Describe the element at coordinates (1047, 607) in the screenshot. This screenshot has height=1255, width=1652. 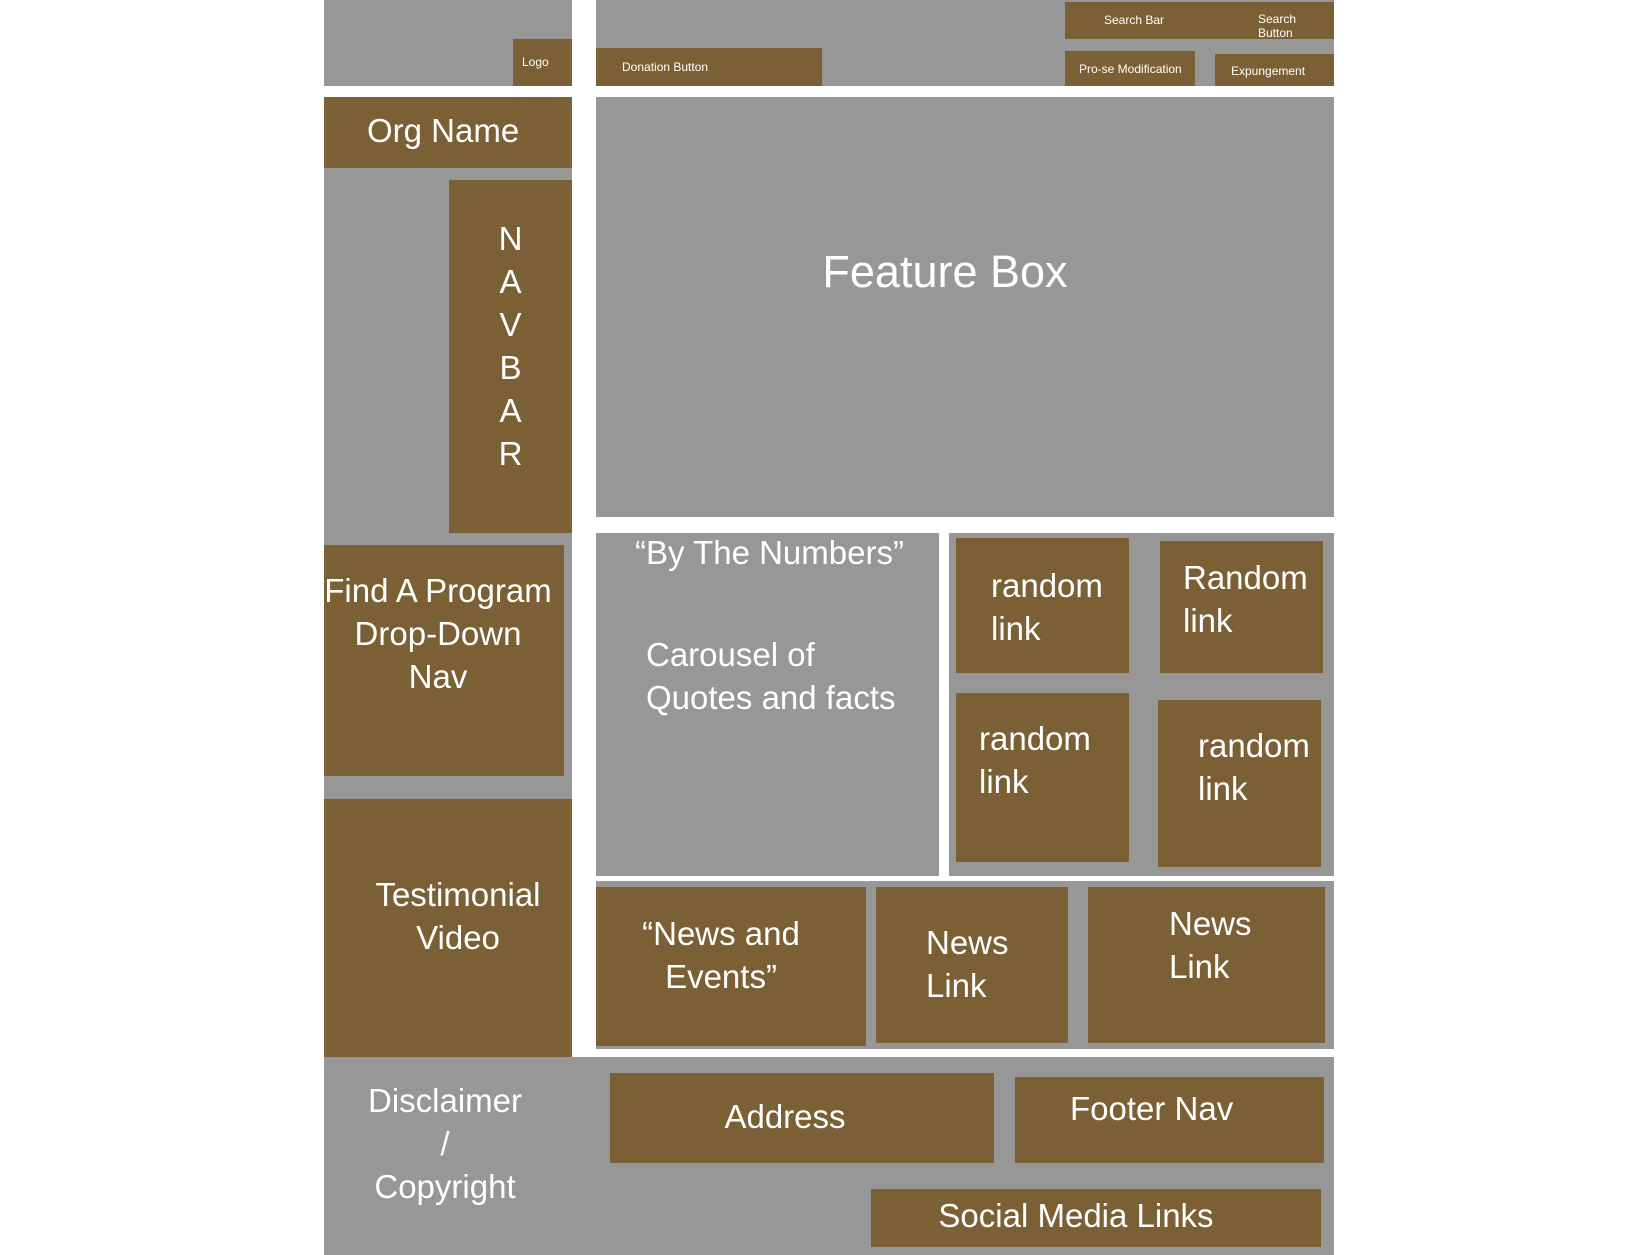
I see `random-link-1-label: random link` at that location.